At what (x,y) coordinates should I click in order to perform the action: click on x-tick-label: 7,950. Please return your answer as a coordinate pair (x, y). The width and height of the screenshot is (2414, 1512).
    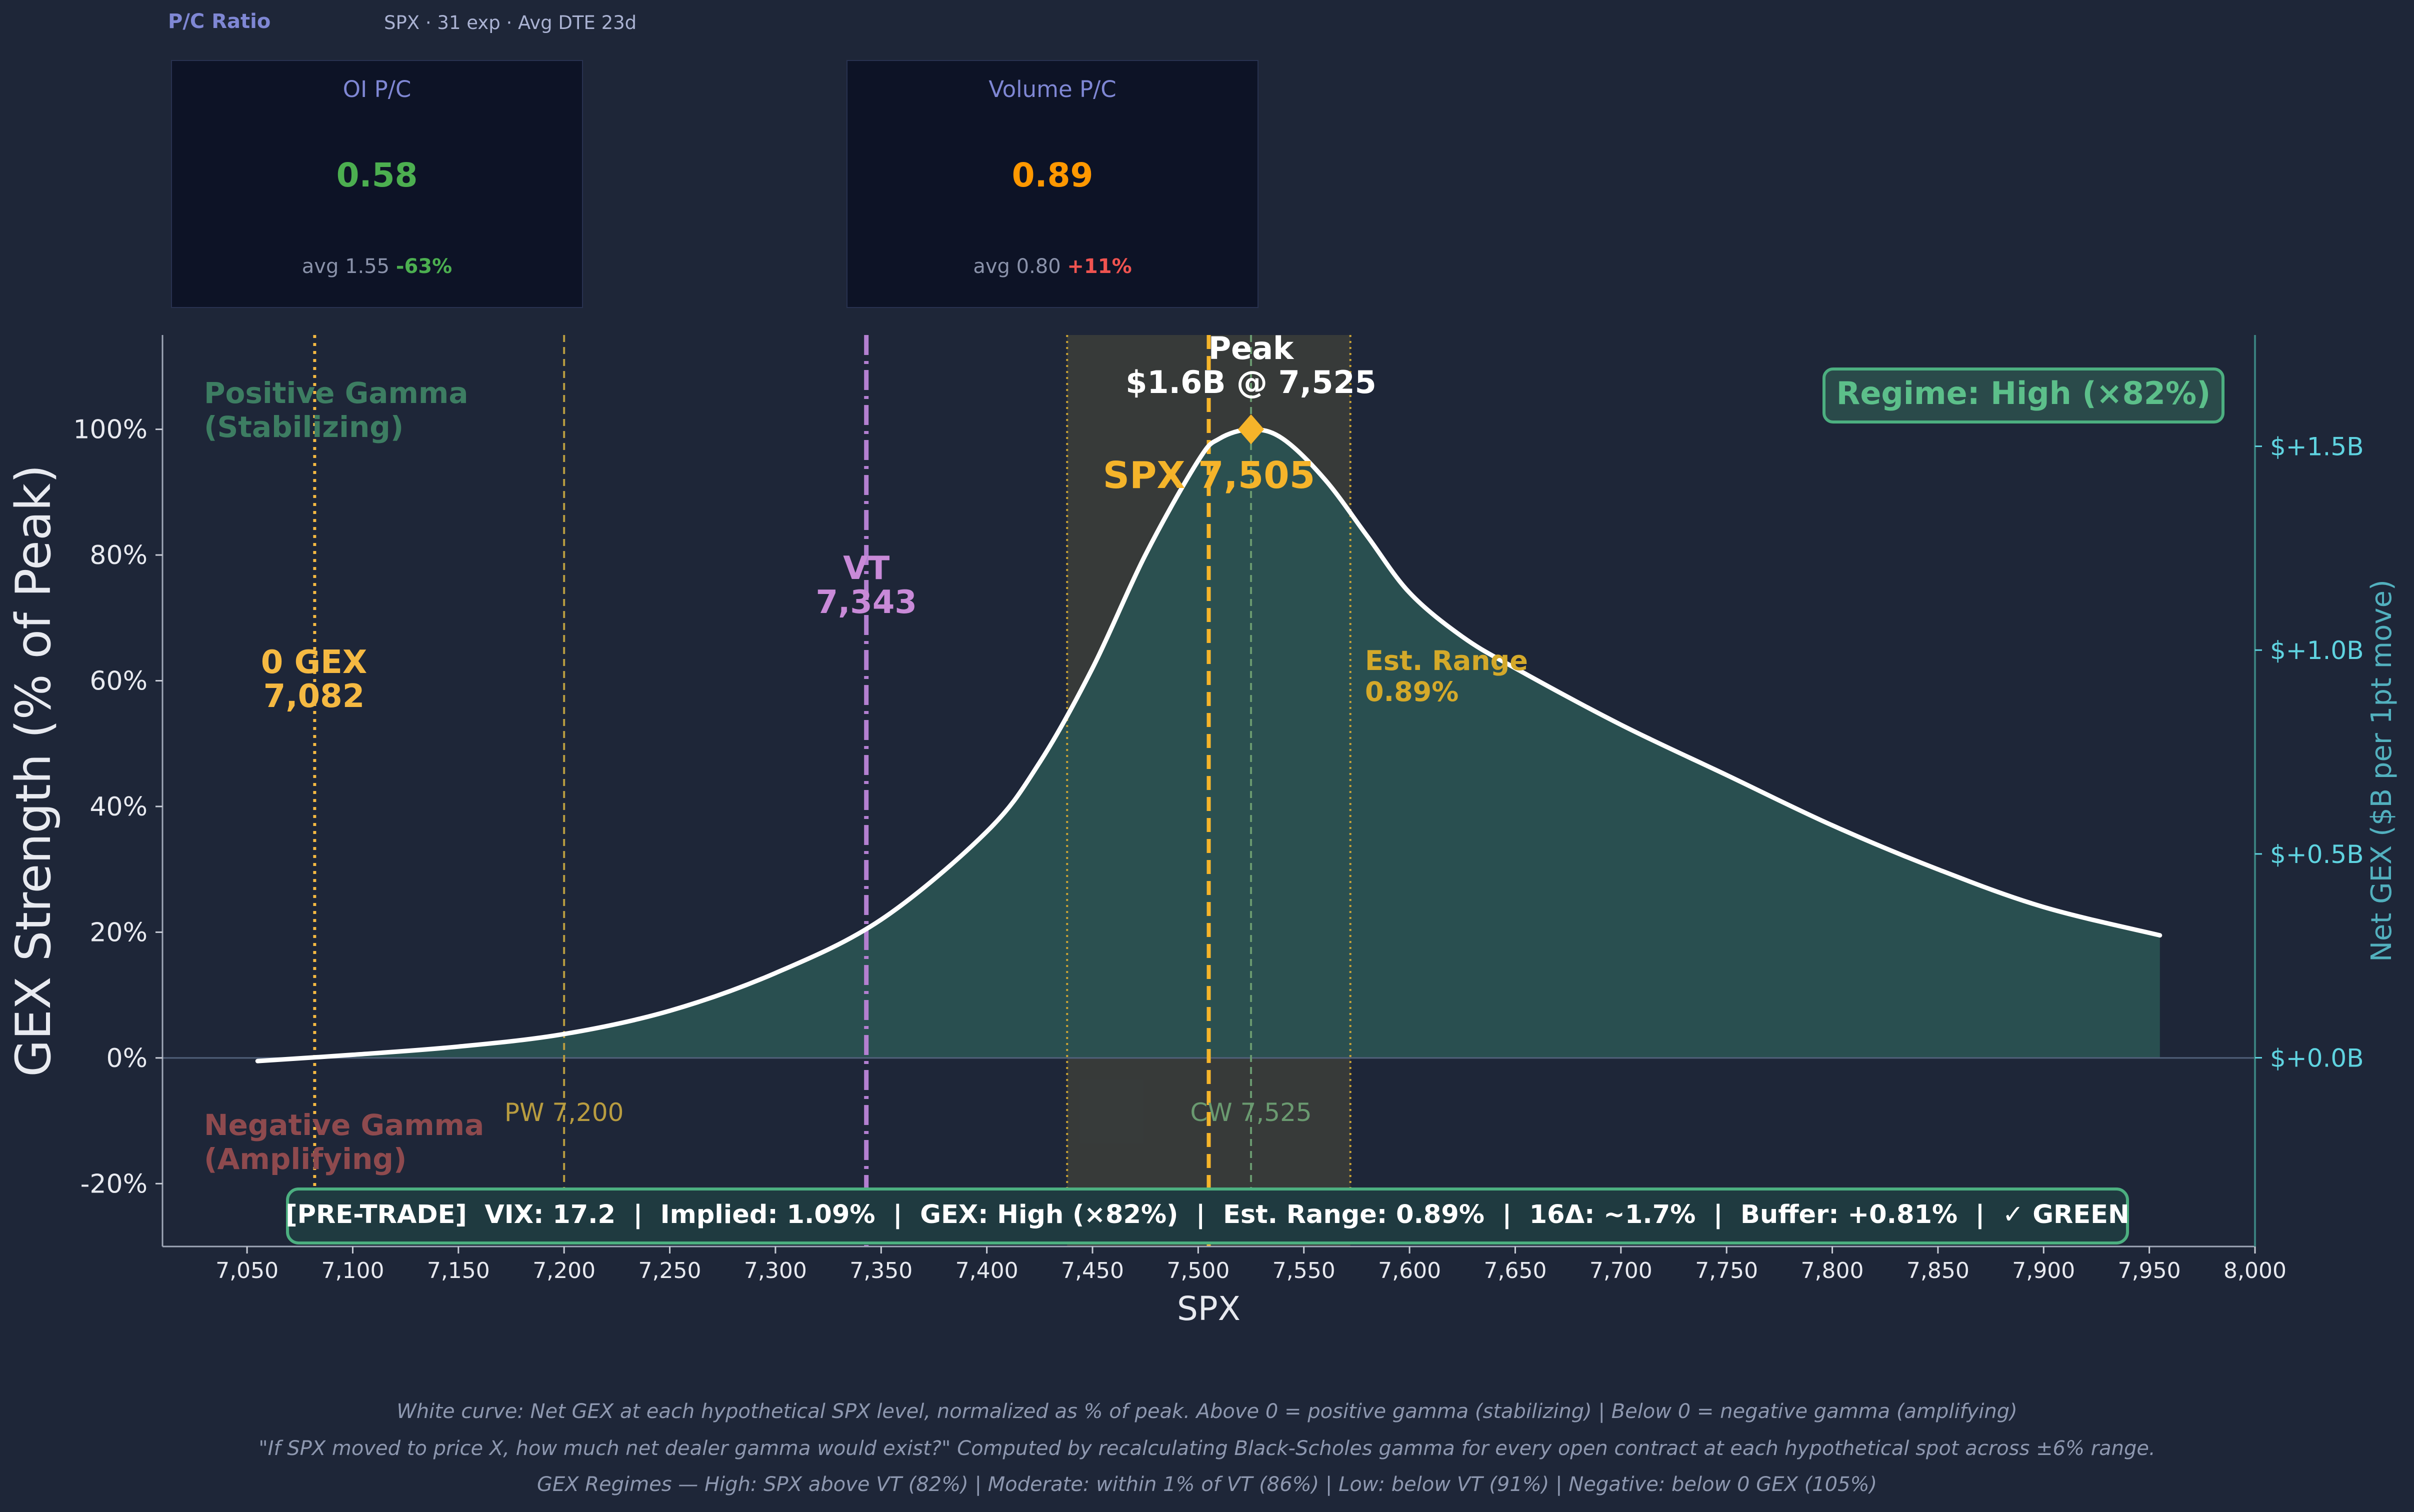
    Looking at the image, I should click on (2149, 1271).